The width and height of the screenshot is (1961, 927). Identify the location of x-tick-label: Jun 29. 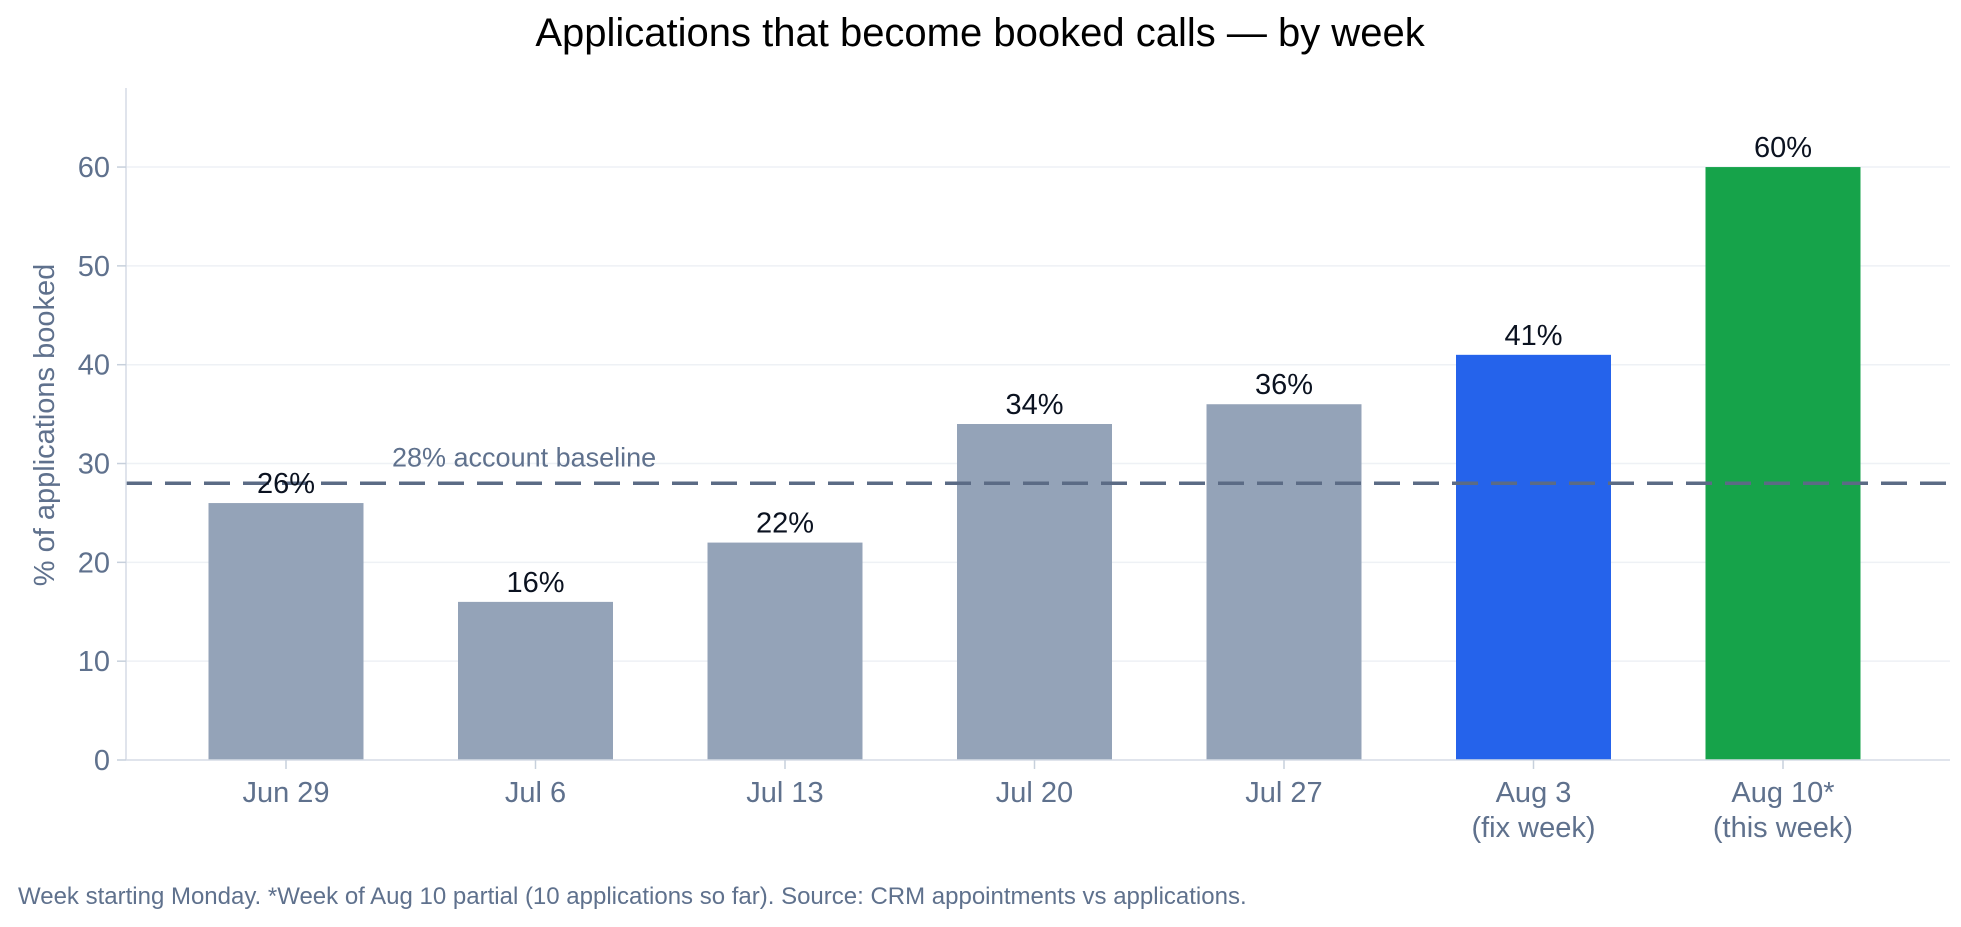
(285, 793).